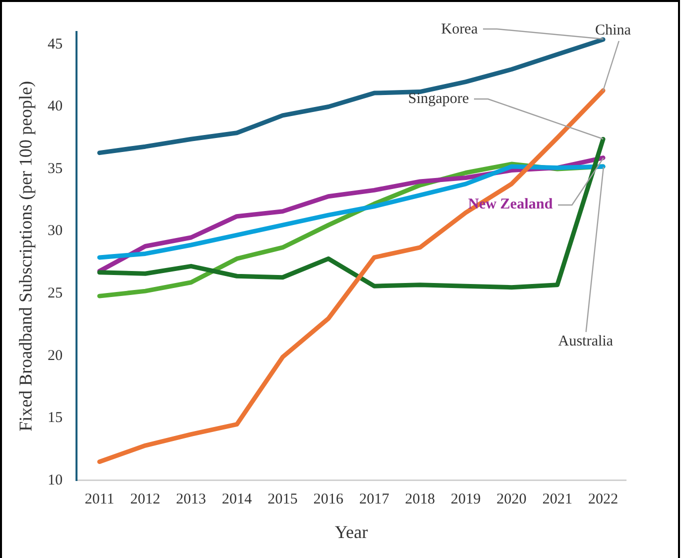 Image resolution: width=689 pixels, height=558 pixels. Describe the element at coordinates (55, 418) in the screenshot. I see `y-tick-label: 15` at that location.